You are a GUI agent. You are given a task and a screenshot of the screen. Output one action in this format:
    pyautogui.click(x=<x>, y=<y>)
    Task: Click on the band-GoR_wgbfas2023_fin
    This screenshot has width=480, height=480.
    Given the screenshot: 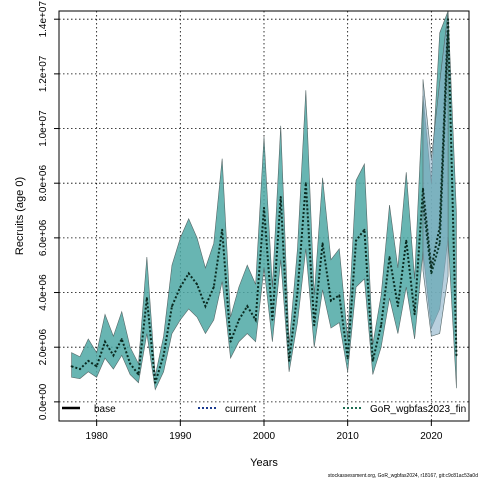 What is the action you would take?
    pyautogui.click(x=435, y=173)
    